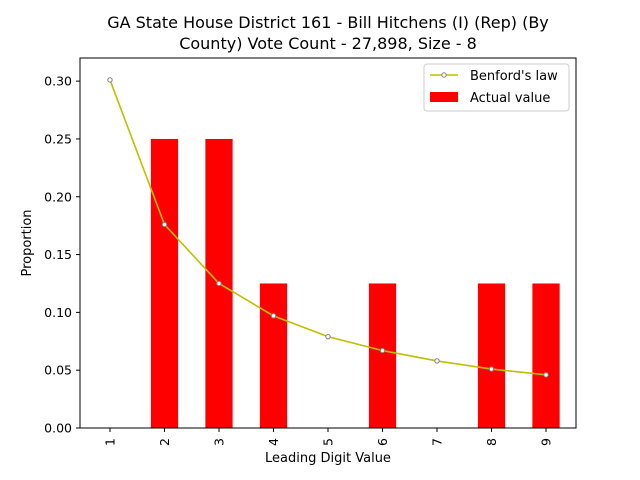 The height and width of the screenshot is (480, 640). What do you see at coordinates (58, 138) in the screenshot?
I see `y-tick-label: 0.25` at bounding box center [58, 138].